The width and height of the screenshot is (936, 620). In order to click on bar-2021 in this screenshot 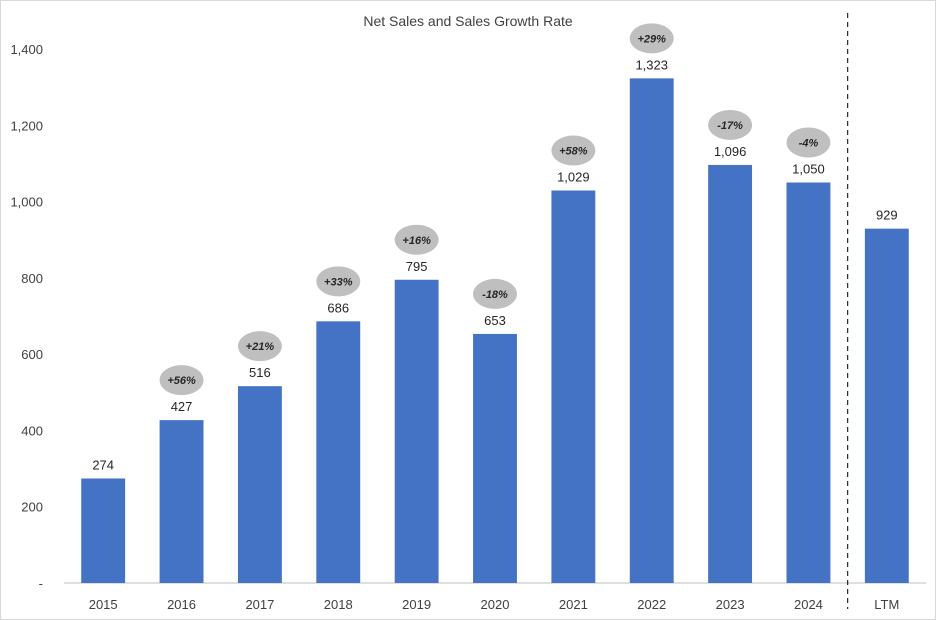, I will do `click(573, 386)`.